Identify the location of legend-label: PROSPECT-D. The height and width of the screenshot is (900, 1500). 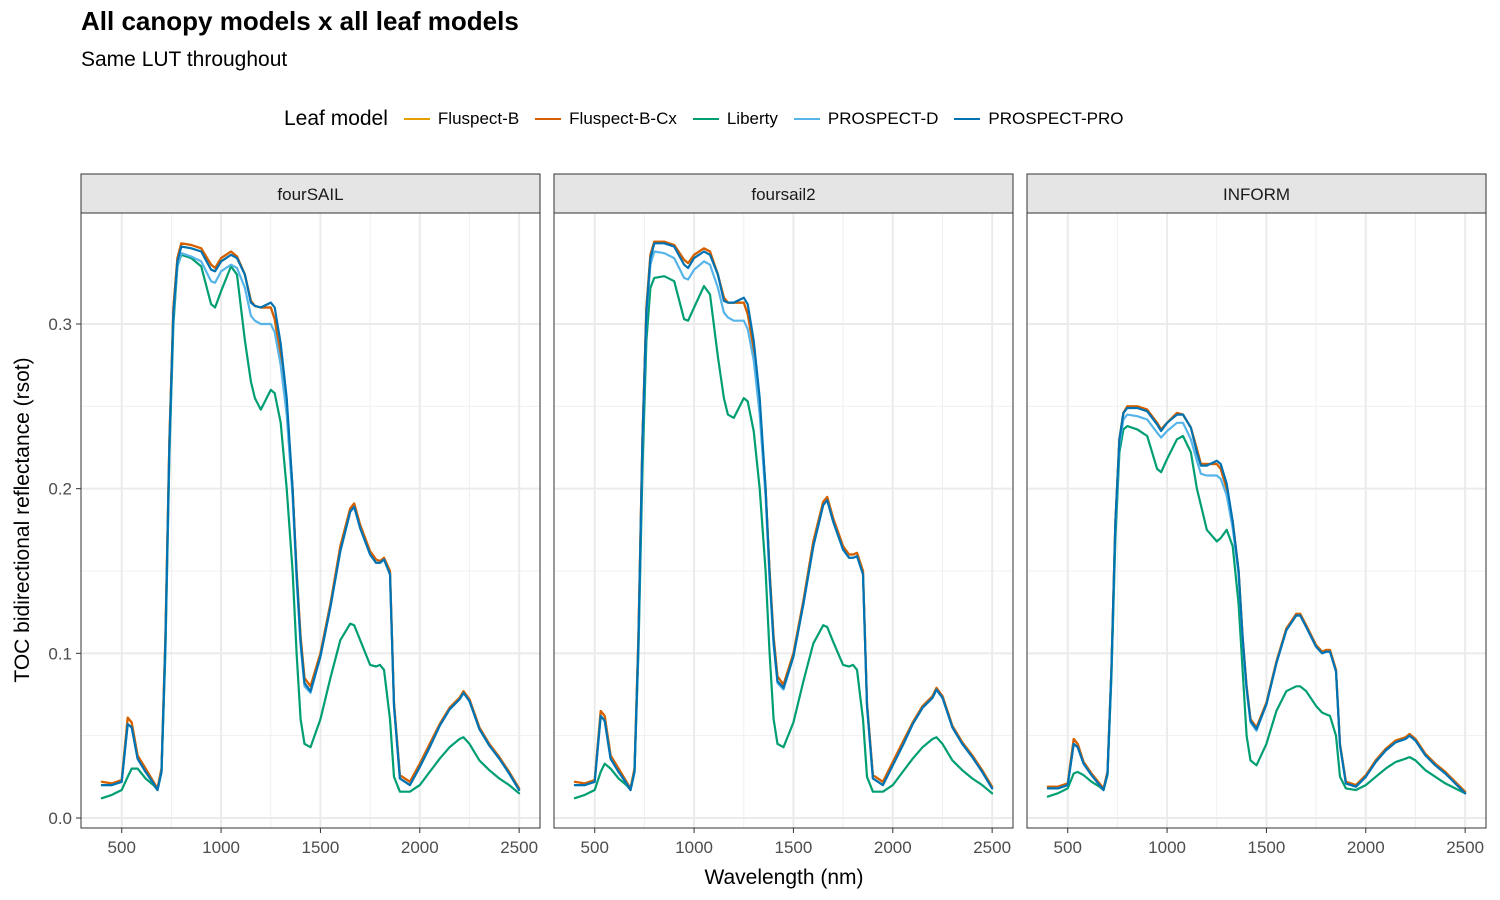
(883, 118).